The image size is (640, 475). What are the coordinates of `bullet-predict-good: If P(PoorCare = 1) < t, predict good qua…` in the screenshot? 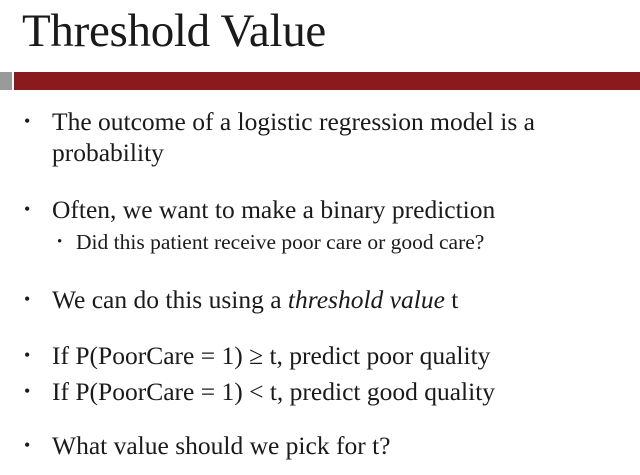 It's located at (323, 391).